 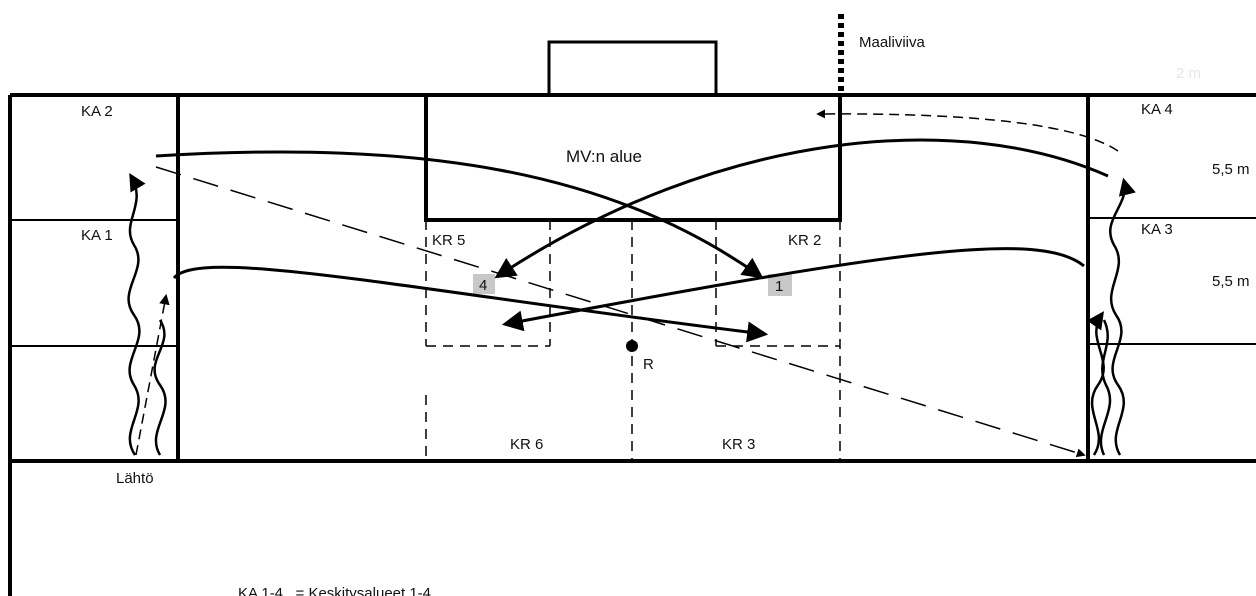 I want to click on region-kr5: KR 5, so click(x=448, y=240).